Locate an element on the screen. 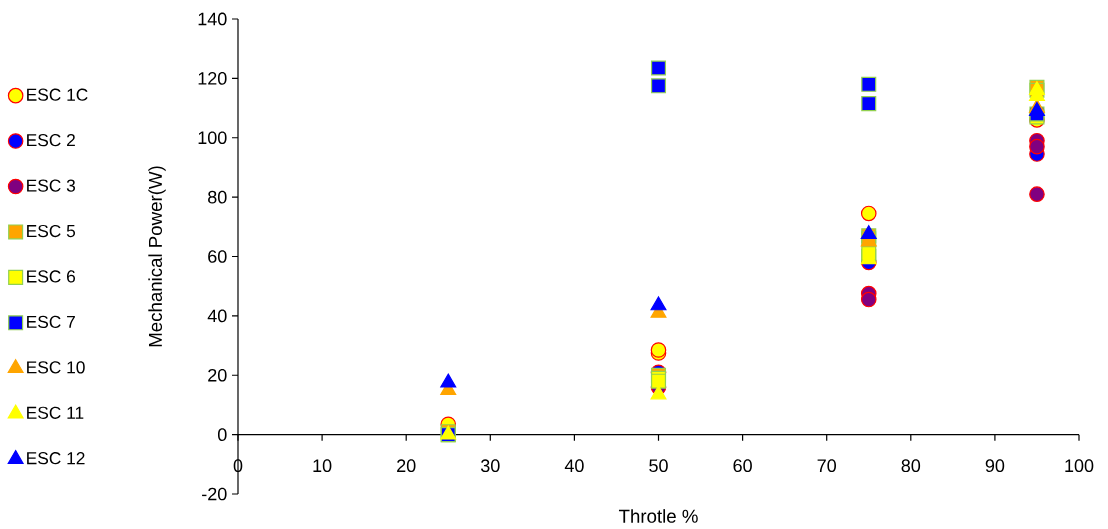 The image size is (1108, 529). legend-label: ESC 11 is located at coordinates (55, 412).